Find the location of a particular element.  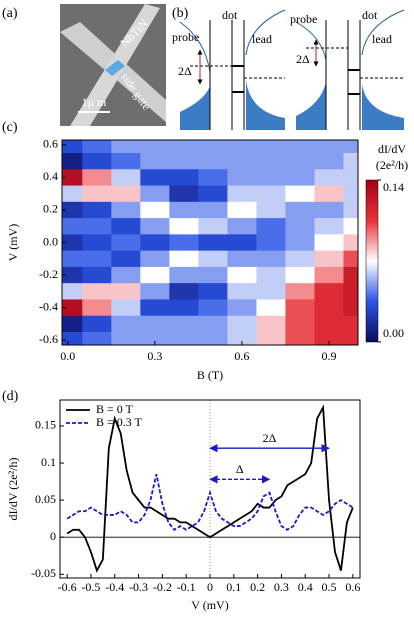

series-line is located at coordinates (210, 502).